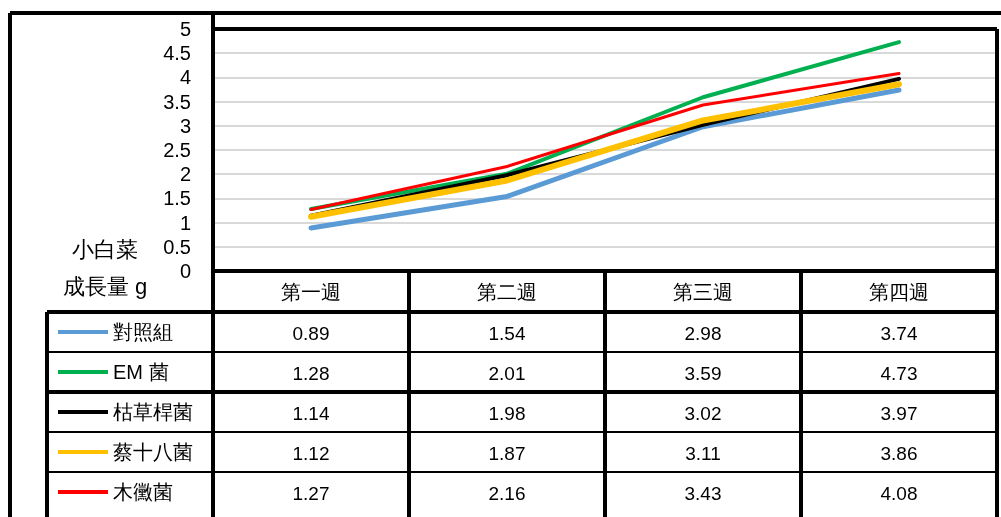  I want to click on data-label: 1.98, so click(507, 413).